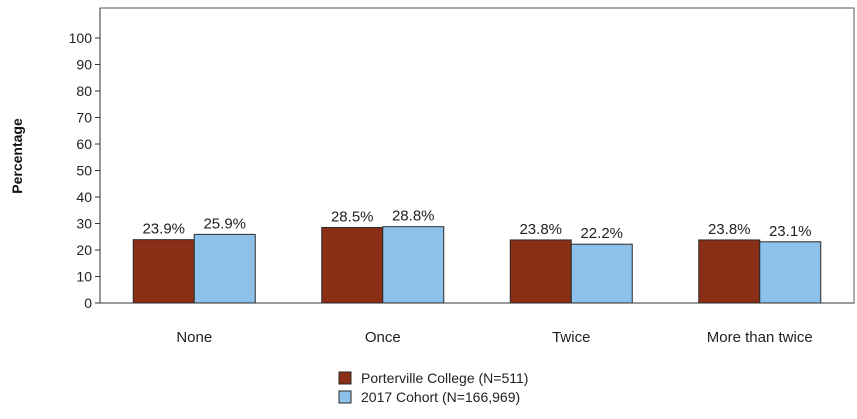 Image resolution: width=857 pixels, height=419 pixels. What do you see at coordinates (84, 250) in the screenshot?
I see `y-tick-label: 20` at bounding box center [84, 250].